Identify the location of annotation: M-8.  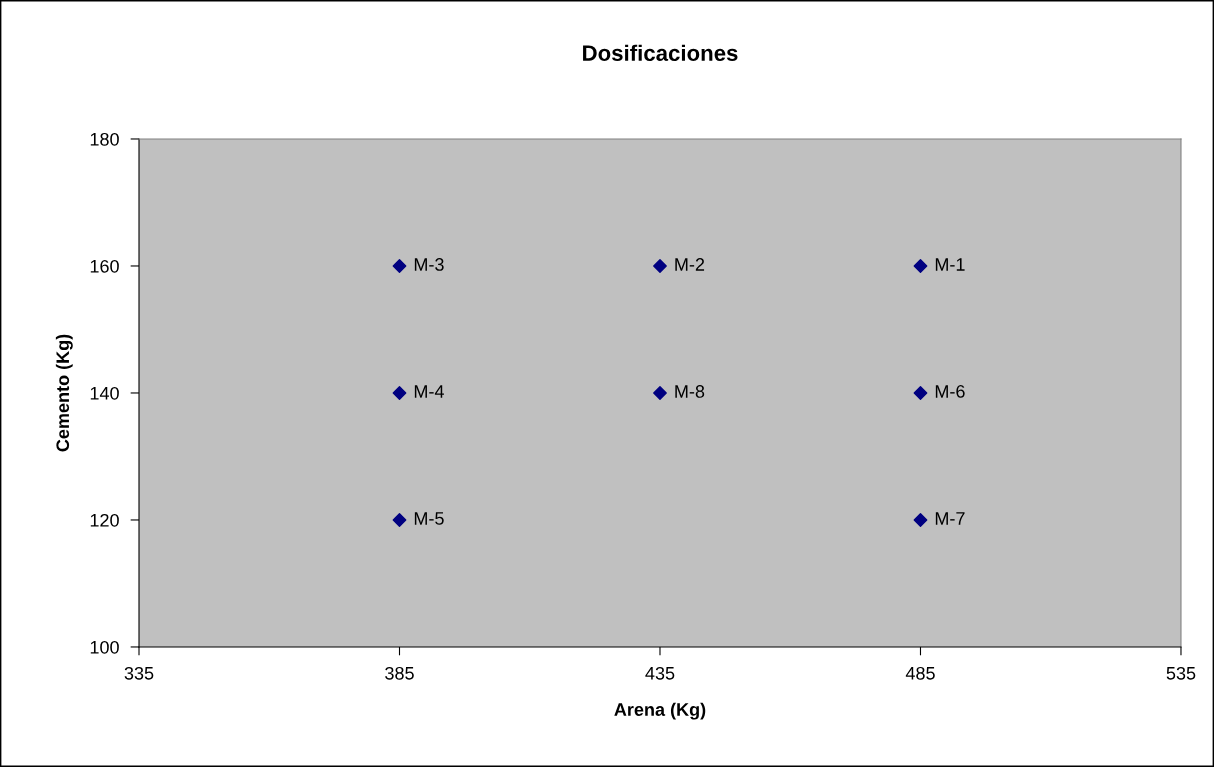
(690, 391).